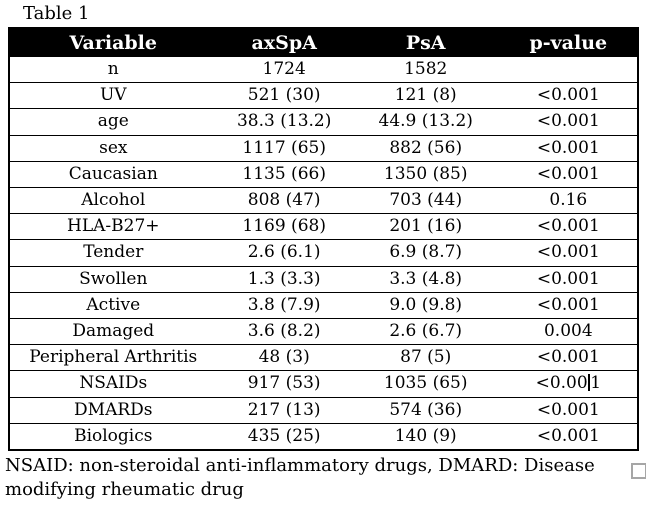  What do you see at coordinates (113, 435) in the screenshot?
I see `table-cell: Biologics` at bounding box center [113, 435].